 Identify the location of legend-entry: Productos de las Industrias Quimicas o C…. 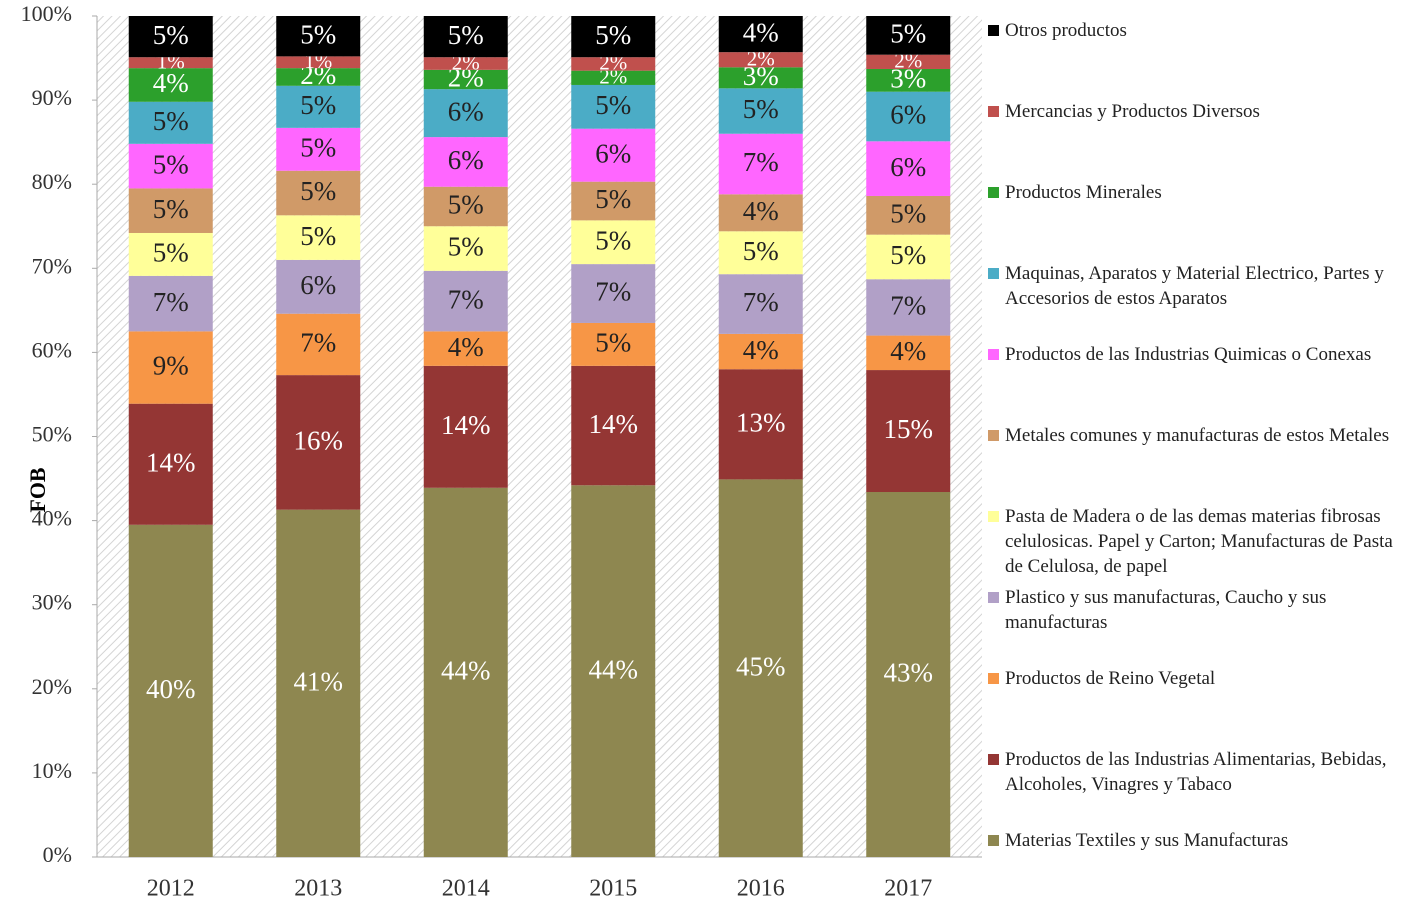
(1198, 354).